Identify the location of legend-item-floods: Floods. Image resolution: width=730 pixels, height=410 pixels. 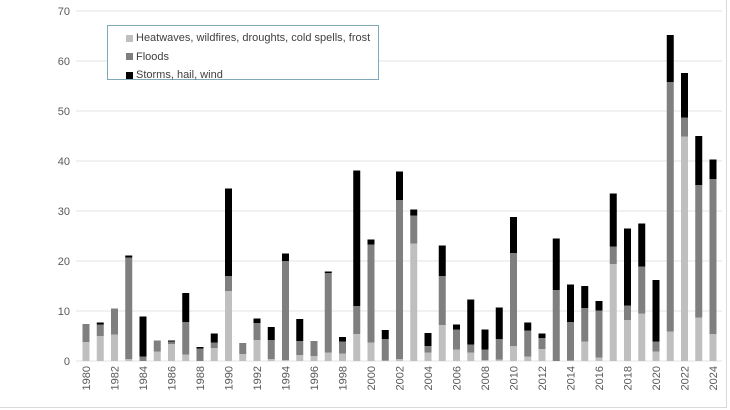
(252, 57).